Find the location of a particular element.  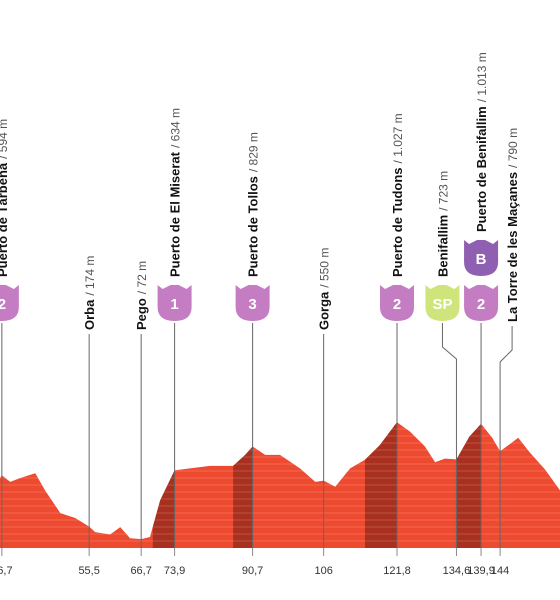

point-label: Puerto de Tudons / 1.027 m is located at coordinates (397, 195).